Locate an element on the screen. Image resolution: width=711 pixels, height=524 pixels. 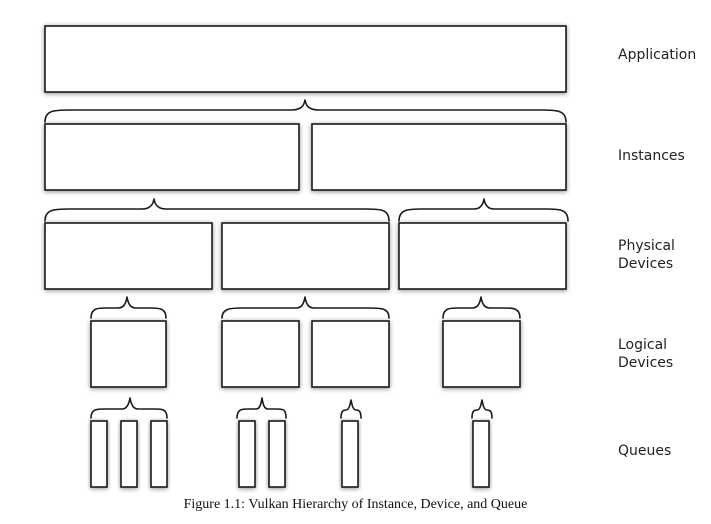
brace-logical3-queues is located at coordinates (351, 409).